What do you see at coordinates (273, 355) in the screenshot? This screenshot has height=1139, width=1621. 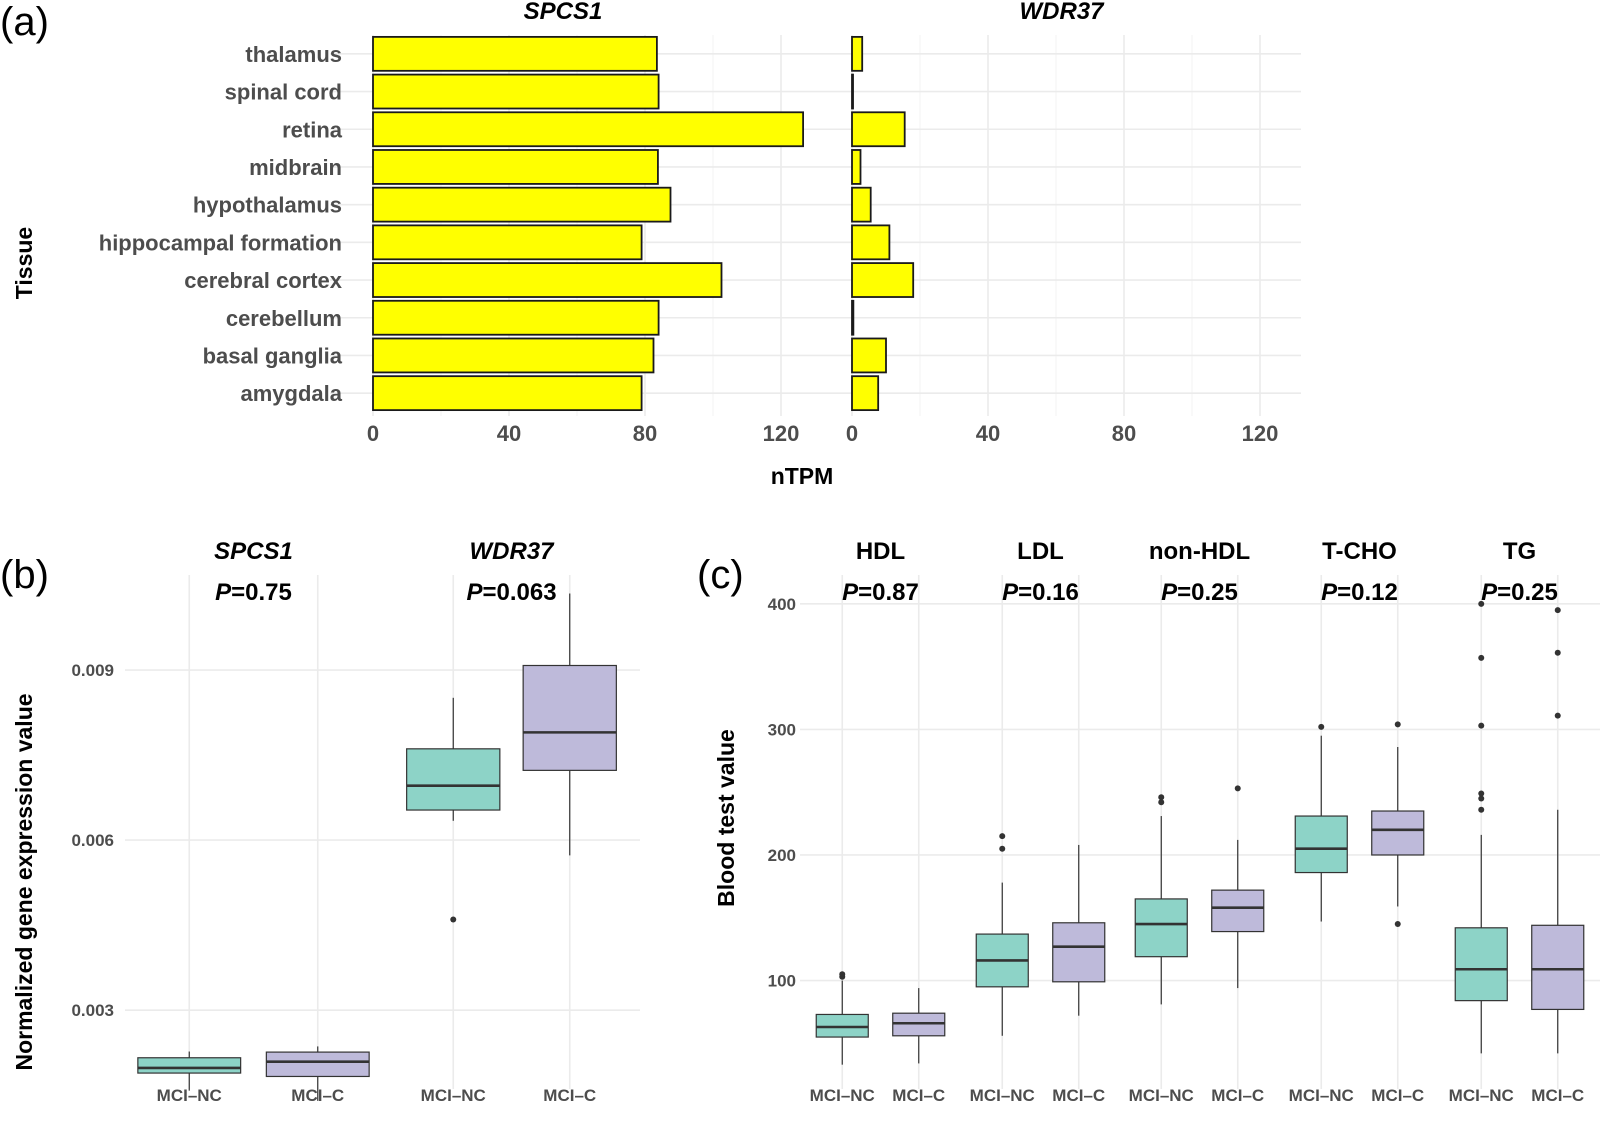 I see `tissue-label-basal-ganglia: basal ganglia` at bounding box center [273, 355].